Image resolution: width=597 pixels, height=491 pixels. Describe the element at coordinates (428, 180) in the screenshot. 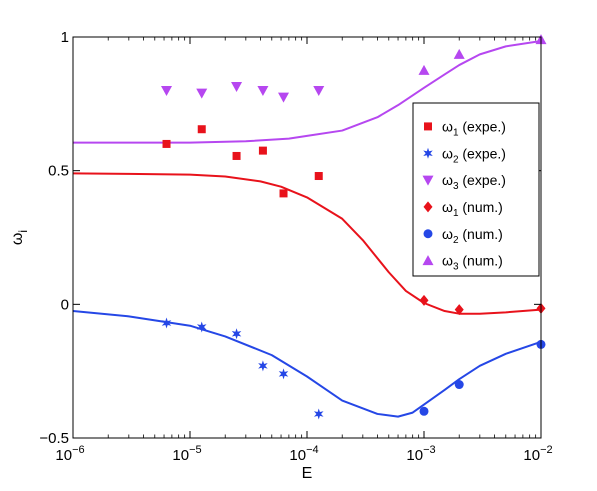

I see `legend-marker-triangle-down` at that location.